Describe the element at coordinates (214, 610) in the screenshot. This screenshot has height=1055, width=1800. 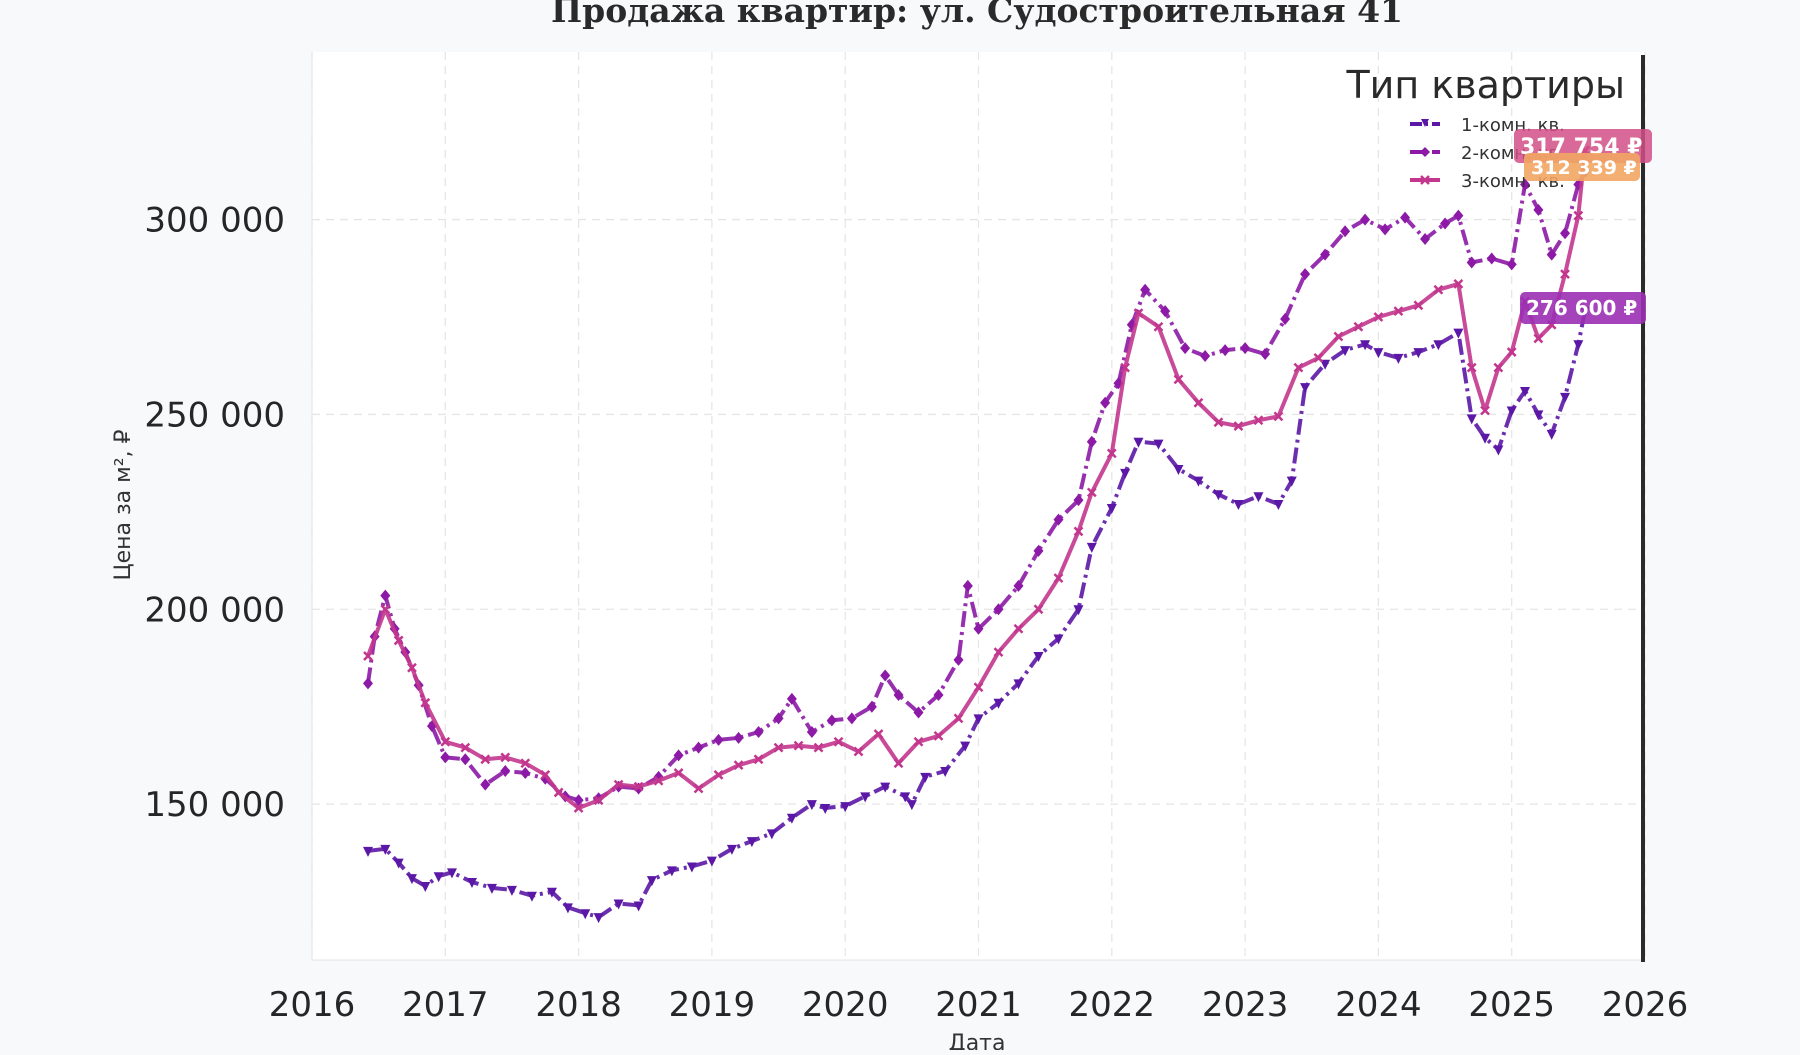
I see `y-tick-label: 200 000` at that location.